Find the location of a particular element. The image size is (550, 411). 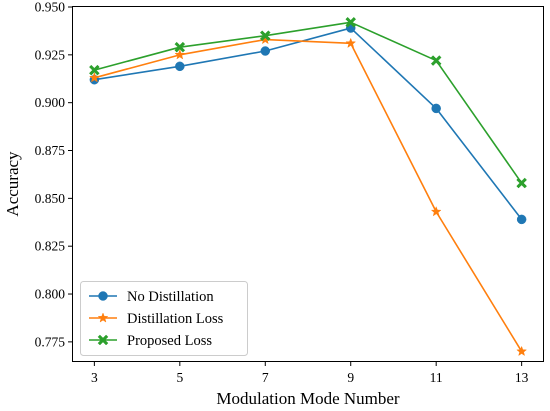

legend-label: Distillation Loss is located at coordinates (175, 319).